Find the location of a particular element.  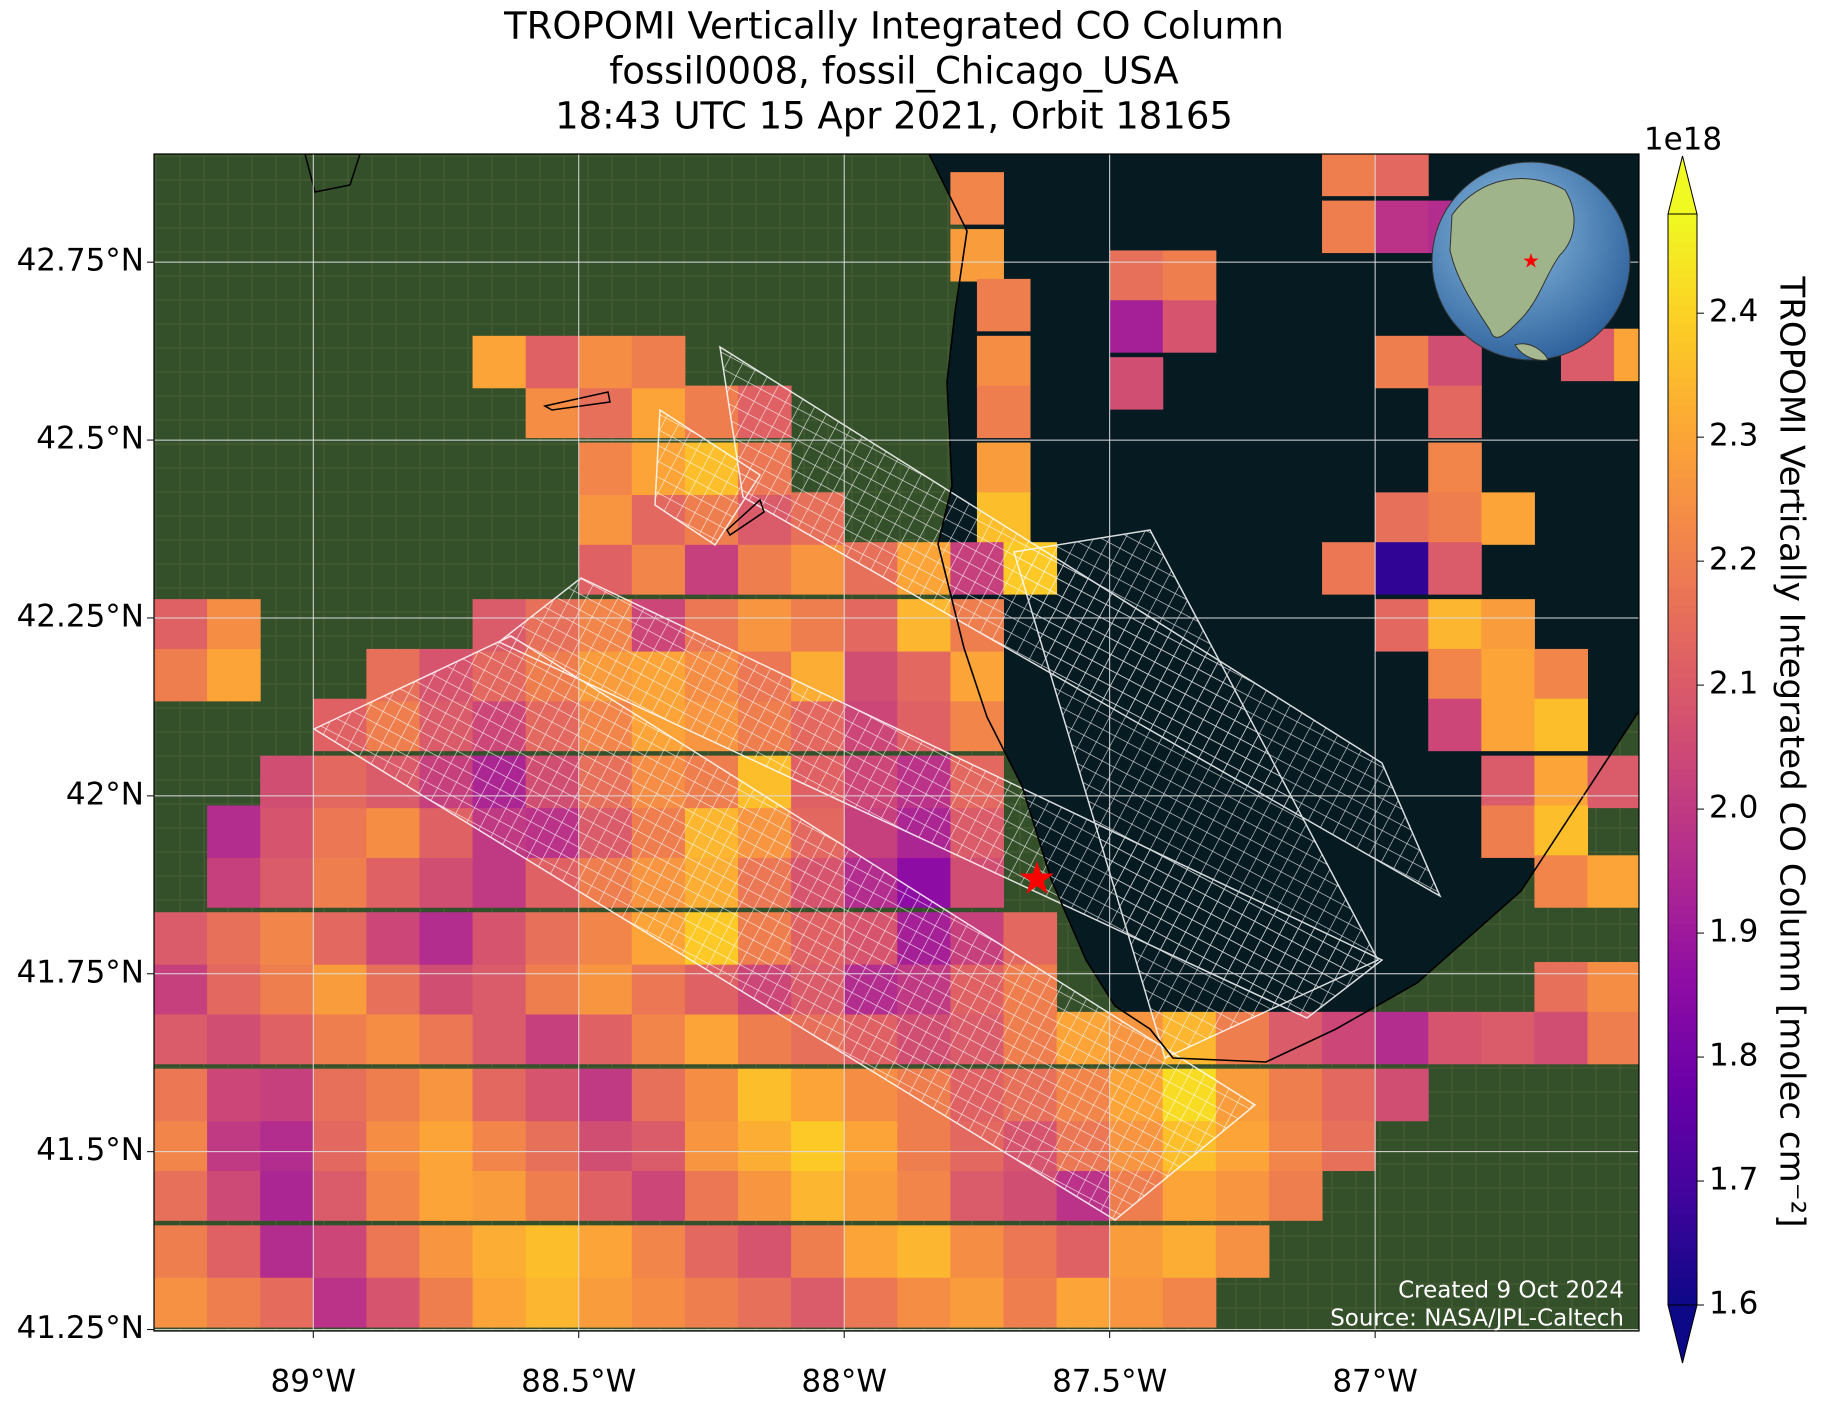

colorbar-tick-label: 1.6 is located at coordinates (1733, 1304).